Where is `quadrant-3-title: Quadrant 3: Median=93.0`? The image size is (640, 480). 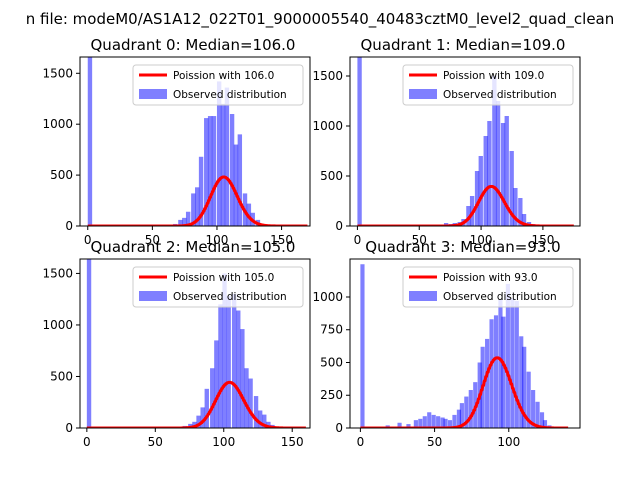 quadrant-3-title: Quadrant 3: Median=93.0 is located at coordinates (462, 247).